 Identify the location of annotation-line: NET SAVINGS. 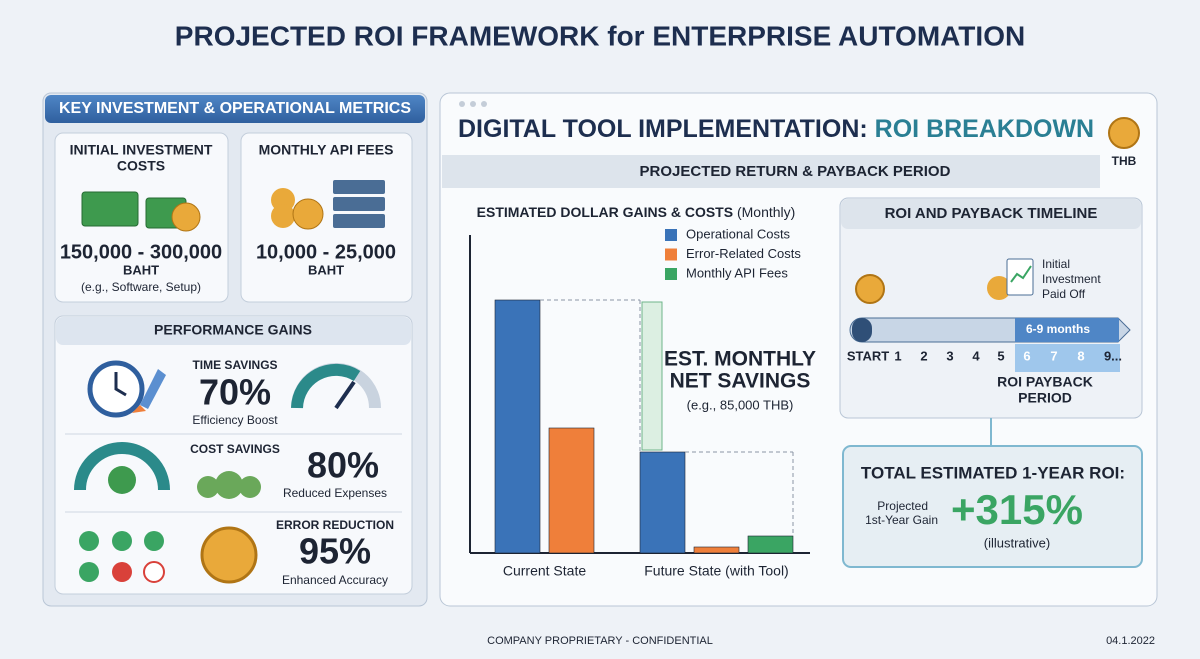
(740, 381).